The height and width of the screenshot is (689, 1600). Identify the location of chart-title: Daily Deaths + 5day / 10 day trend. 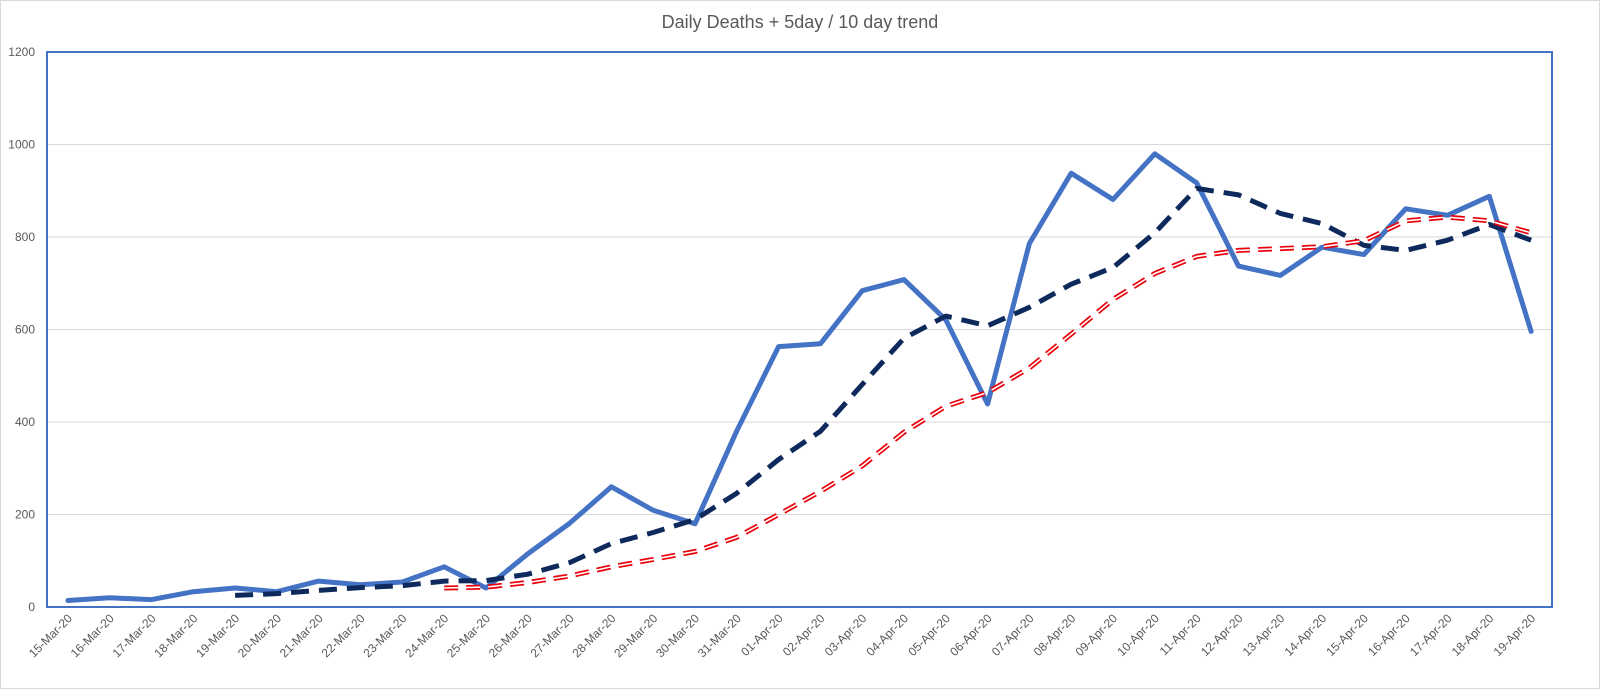
(800, 22).